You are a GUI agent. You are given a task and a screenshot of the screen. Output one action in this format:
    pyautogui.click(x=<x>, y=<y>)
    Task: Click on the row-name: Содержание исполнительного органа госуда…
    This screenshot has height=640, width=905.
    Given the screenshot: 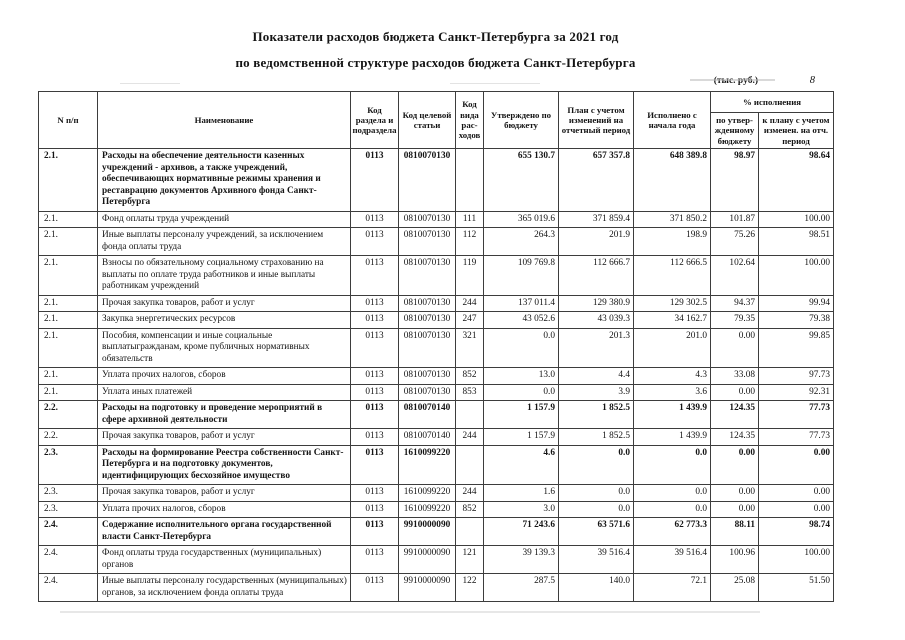 What is the action you would take?
    pyautogui.click(x=224, y=532)
    